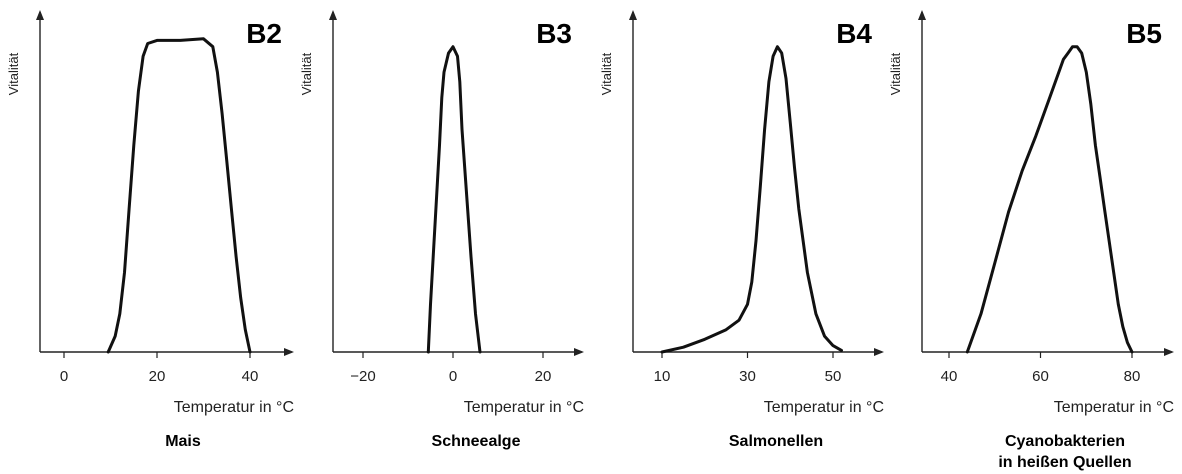 The image size is (1182, 474). What do you see at coordinates (662, 376) in the screenshot?
I see `x-tick-label: 10` at bounding box center [662, 376].